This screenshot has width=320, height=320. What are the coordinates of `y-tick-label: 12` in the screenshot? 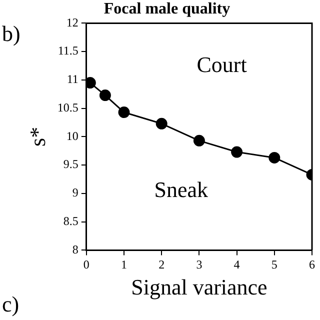 It's located at (72, 22).